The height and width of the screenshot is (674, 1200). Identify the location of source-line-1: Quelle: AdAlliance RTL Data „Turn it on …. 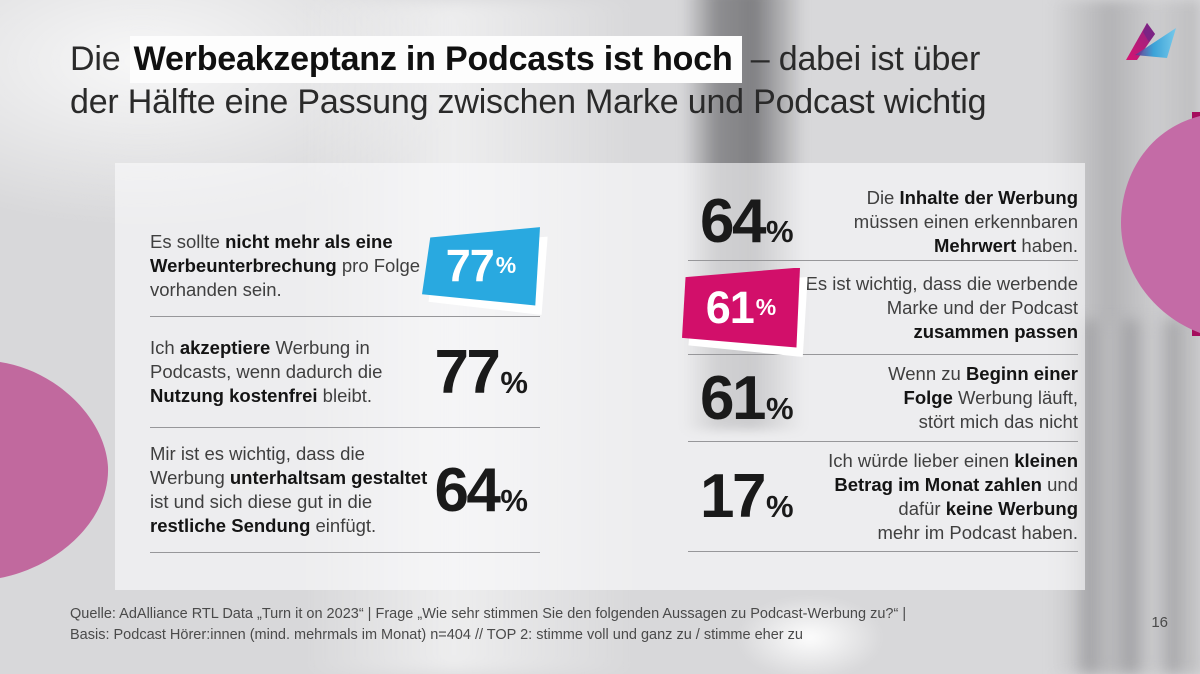
(488, 614).